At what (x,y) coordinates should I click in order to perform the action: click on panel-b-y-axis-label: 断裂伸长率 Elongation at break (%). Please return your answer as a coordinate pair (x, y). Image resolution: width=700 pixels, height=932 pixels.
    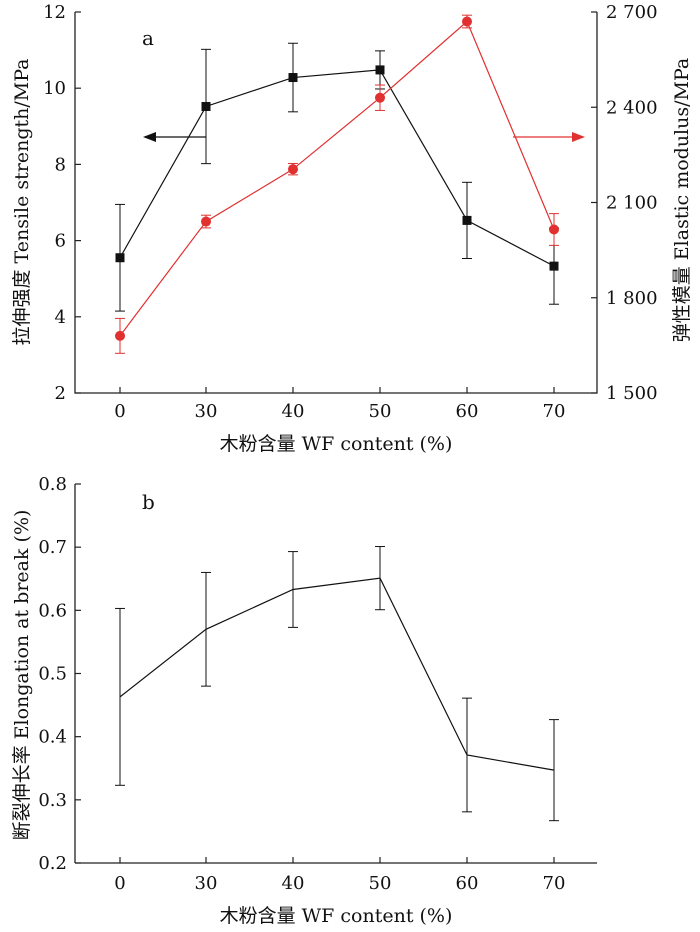
    Looking at the image, I should click on (22, 675).